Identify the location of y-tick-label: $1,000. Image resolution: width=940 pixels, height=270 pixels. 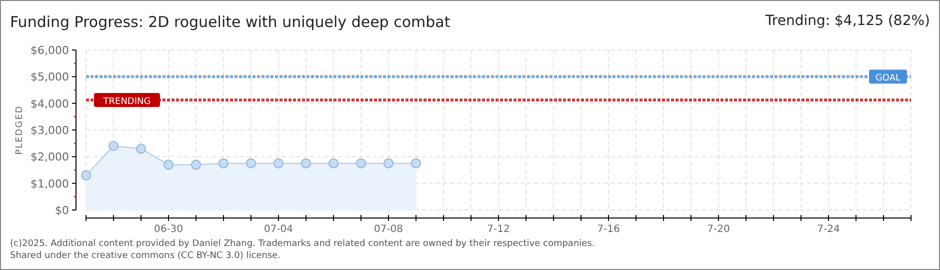
(49, 183).